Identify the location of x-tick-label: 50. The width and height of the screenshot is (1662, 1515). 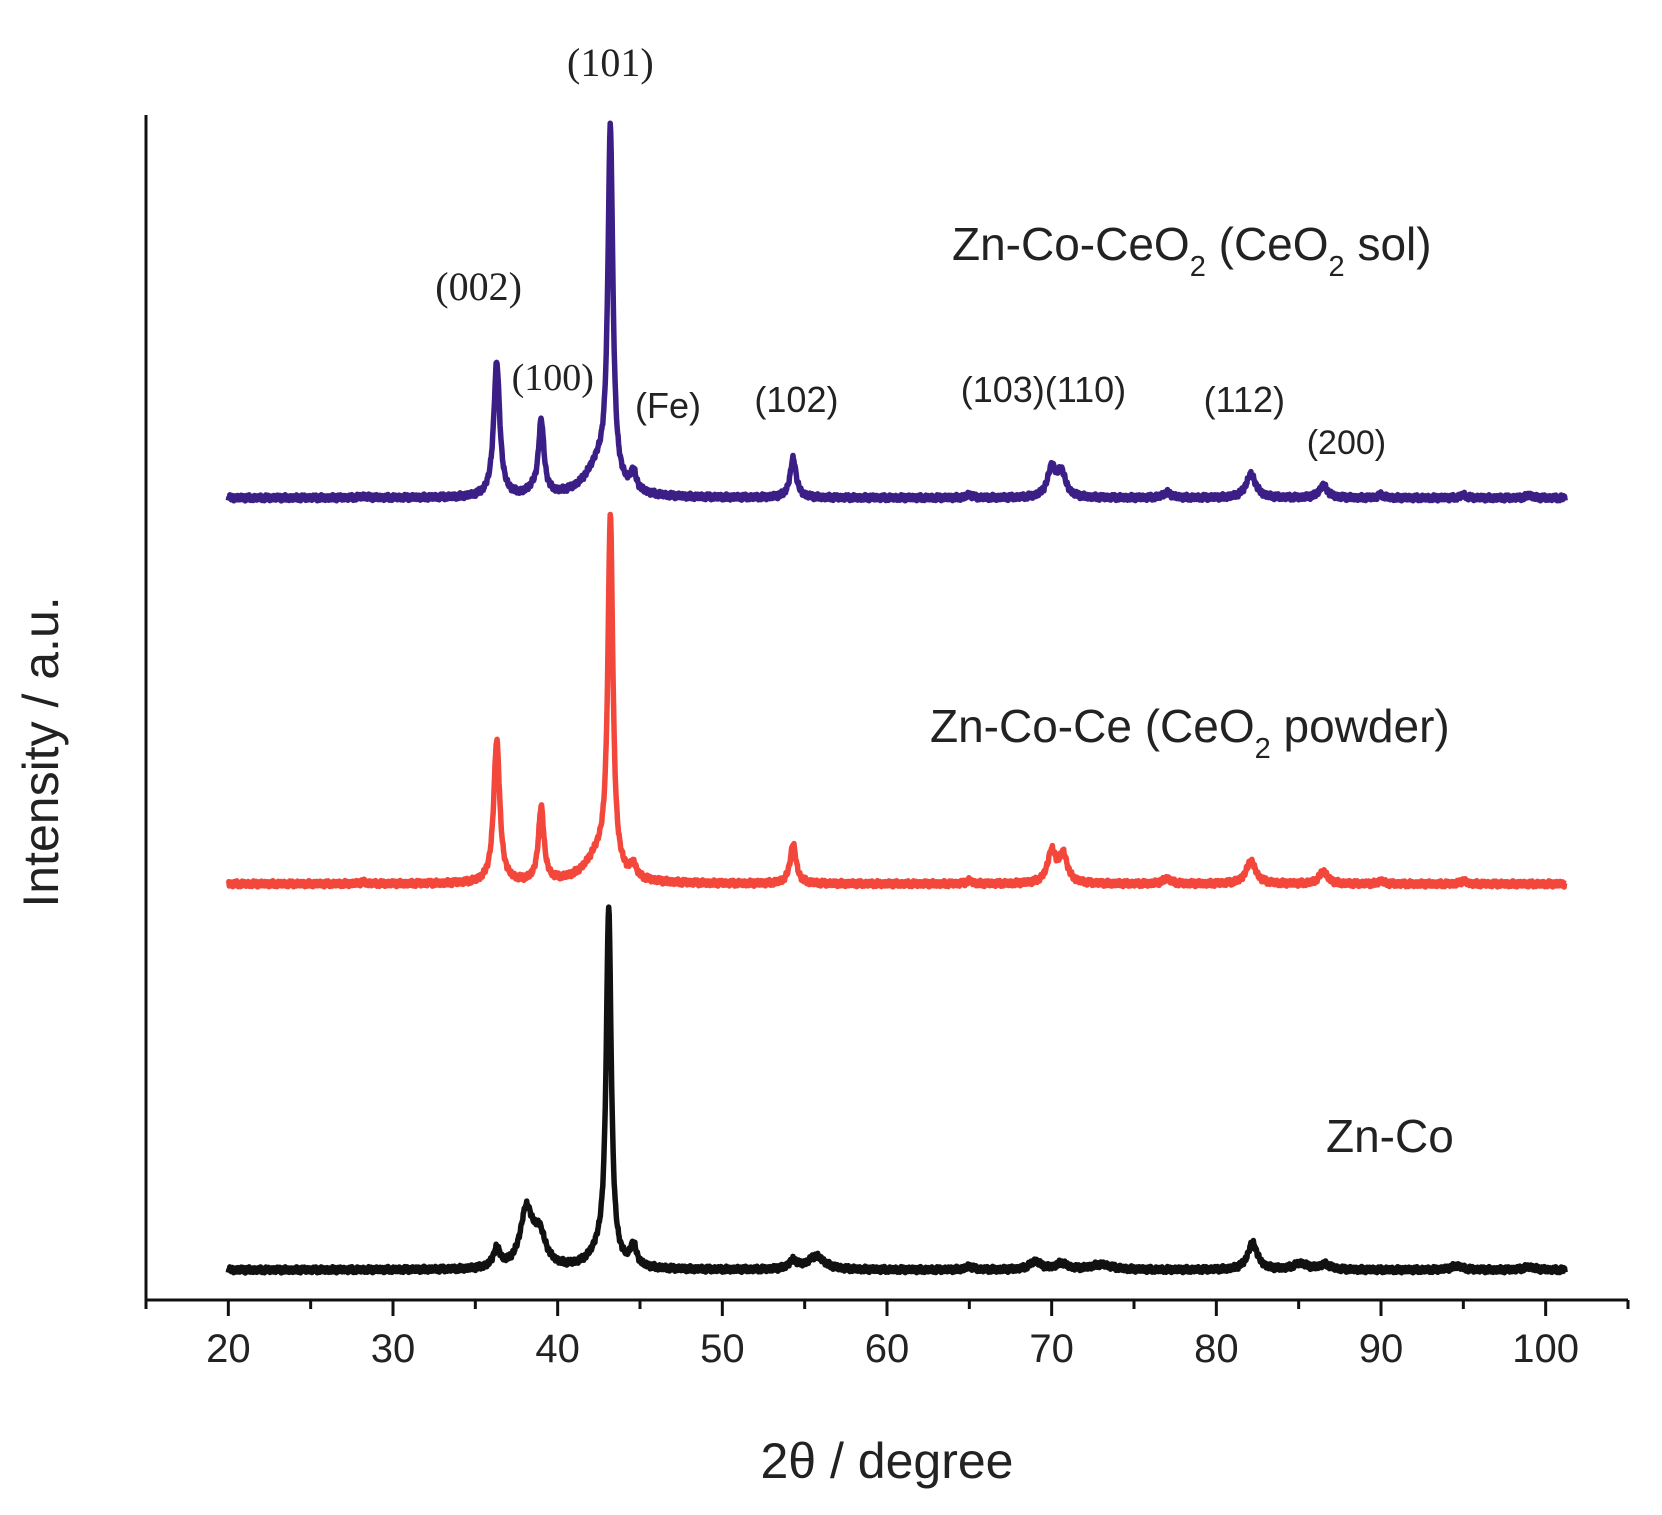
(722, 1349).